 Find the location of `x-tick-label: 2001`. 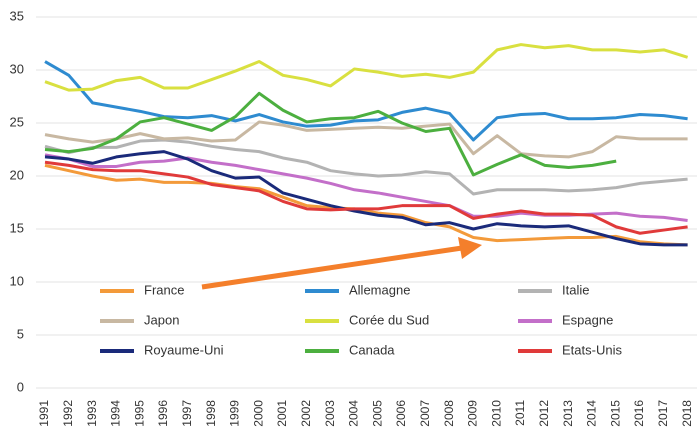

x-tick-label: 2001 is located at coordinates (282, 413).